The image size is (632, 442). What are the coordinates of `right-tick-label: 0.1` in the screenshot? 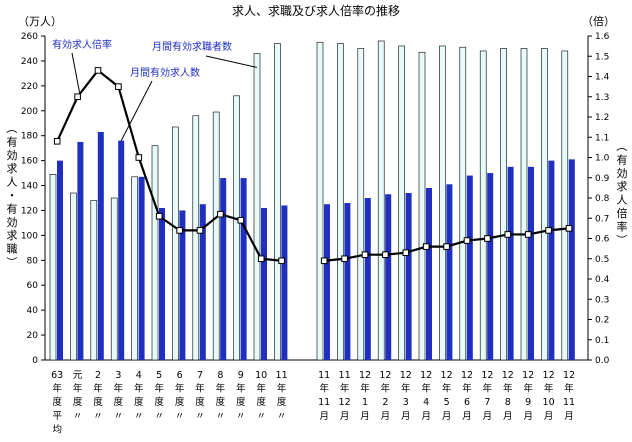 It's located at (602, 341).